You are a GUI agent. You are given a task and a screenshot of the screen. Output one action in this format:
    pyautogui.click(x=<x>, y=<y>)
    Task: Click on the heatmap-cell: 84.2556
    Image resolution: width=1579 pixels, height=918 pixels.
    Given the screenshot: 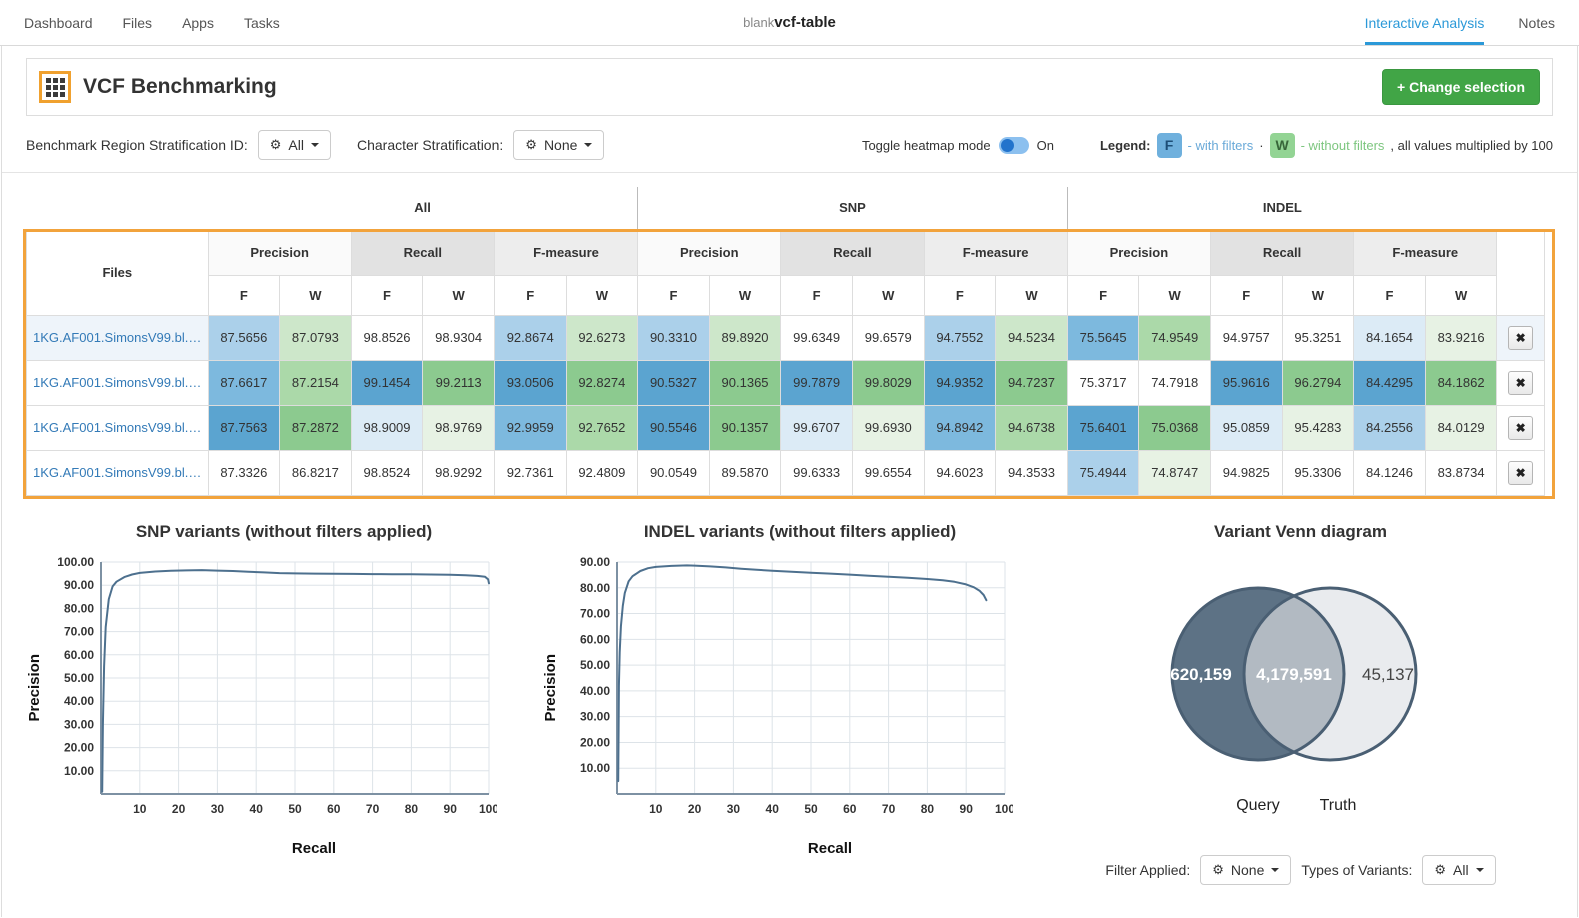 What is the action you would take?
    pyautogui.click(x=1389, y=427)
    